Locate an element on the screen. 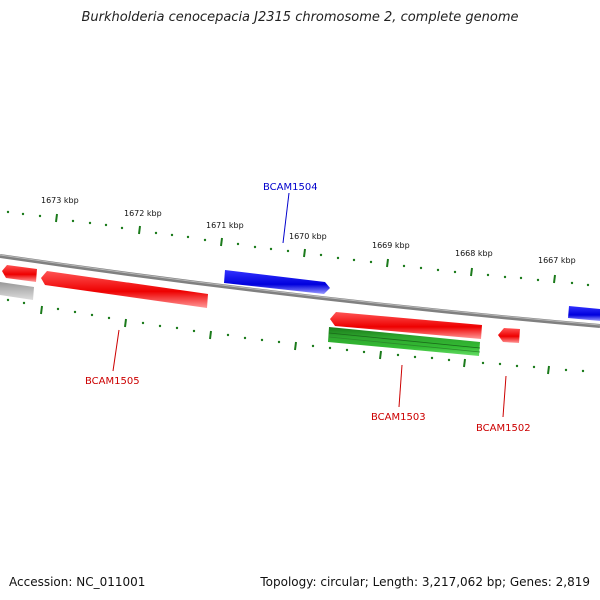  gene-partial-reverse-left is located at coordinates (19, 273).